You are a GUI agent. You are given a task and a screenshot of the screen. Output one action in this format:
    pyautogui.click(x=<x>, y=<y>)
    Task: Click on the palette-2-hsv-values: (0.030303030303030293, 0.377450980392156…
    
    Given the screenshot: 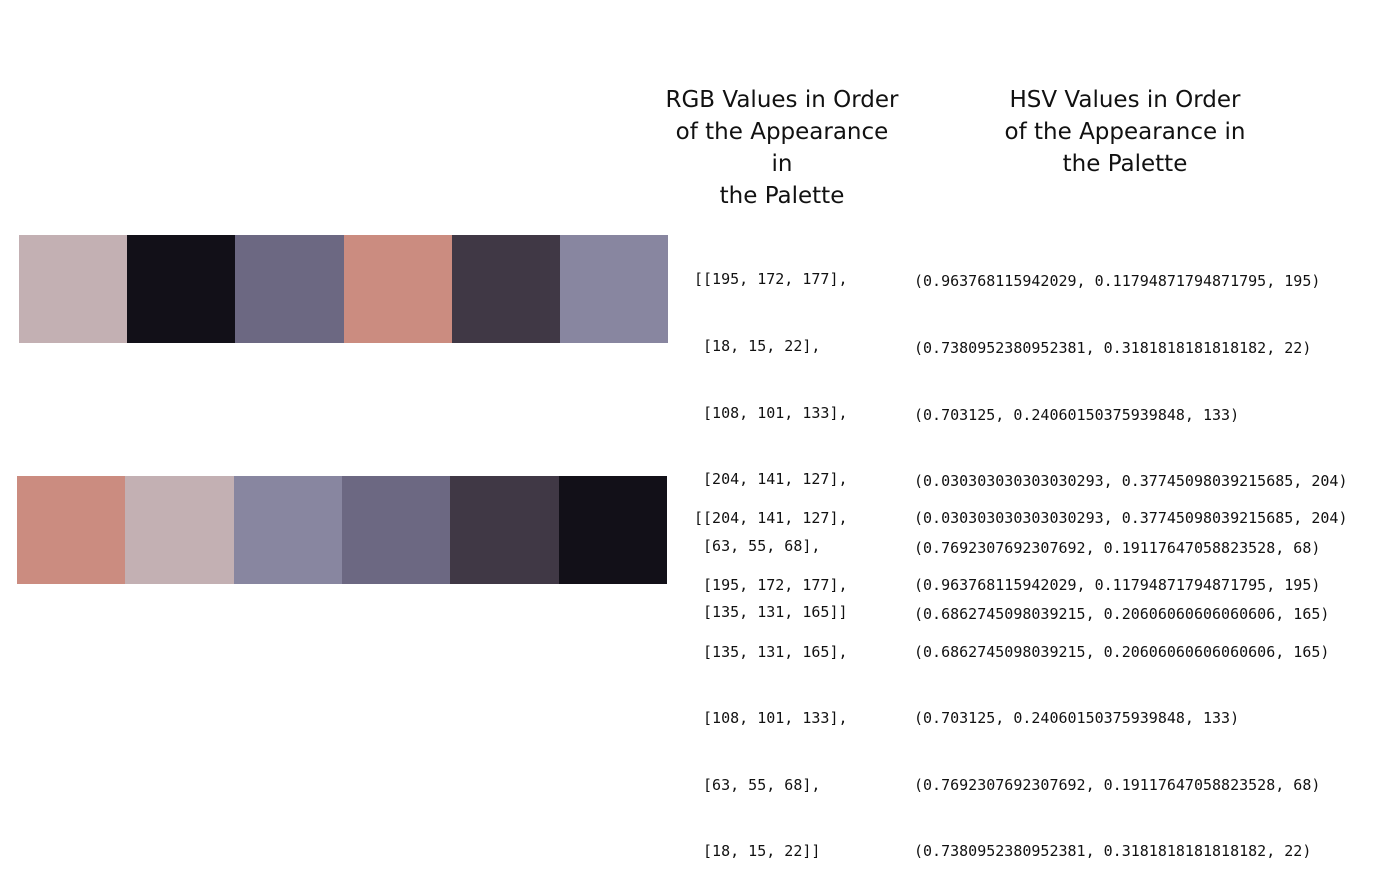 What is the action you would take?
    pyautogui.click(x=1130, y=674)
    